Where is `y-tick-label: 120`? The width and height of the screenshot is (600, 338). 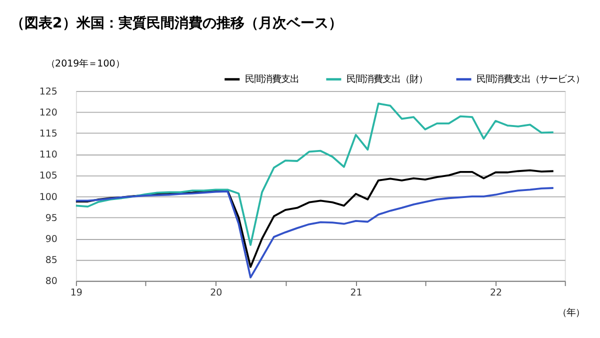 y-tick-label: 120 is located at coordinates (48, 112).